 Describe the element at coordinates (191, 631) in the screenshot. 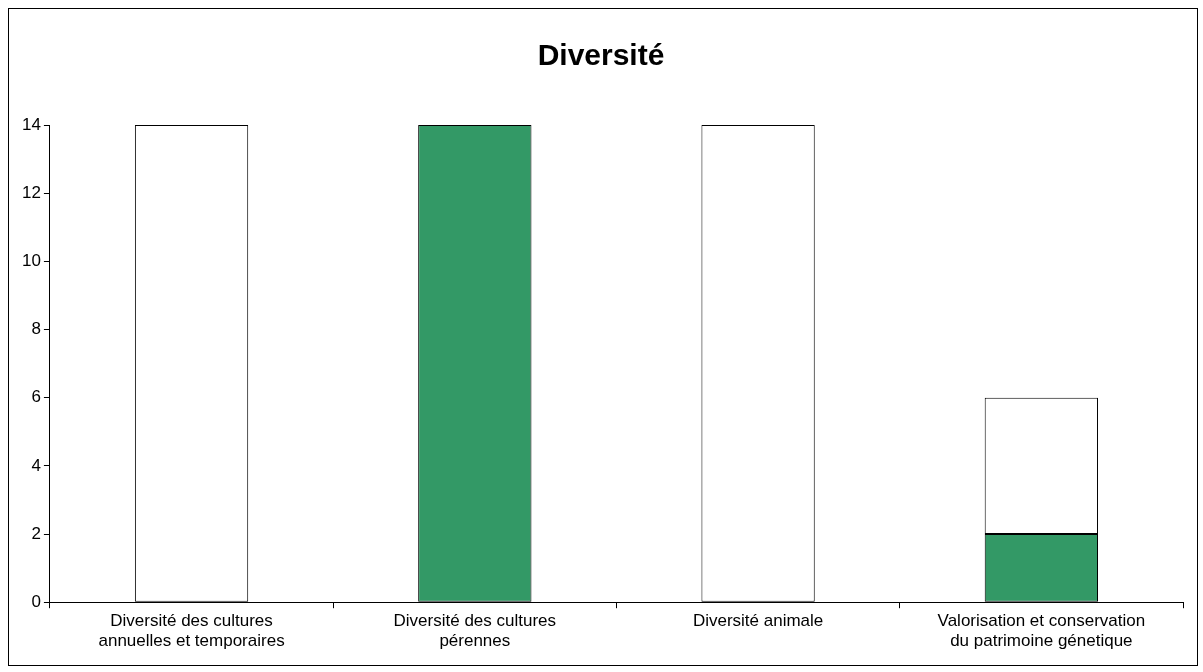

I see `x-tick-label: Diversité des cultures annuelles et temporaires` at that location.